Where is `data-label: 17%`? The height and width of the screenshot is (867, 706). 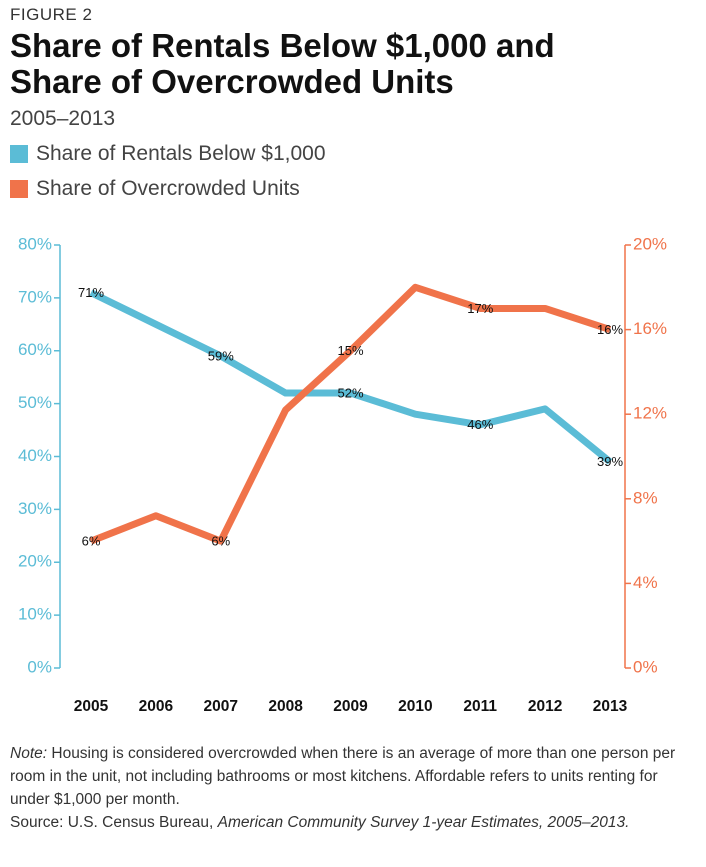 data-label: 17% is located at coordinates (480, 308).